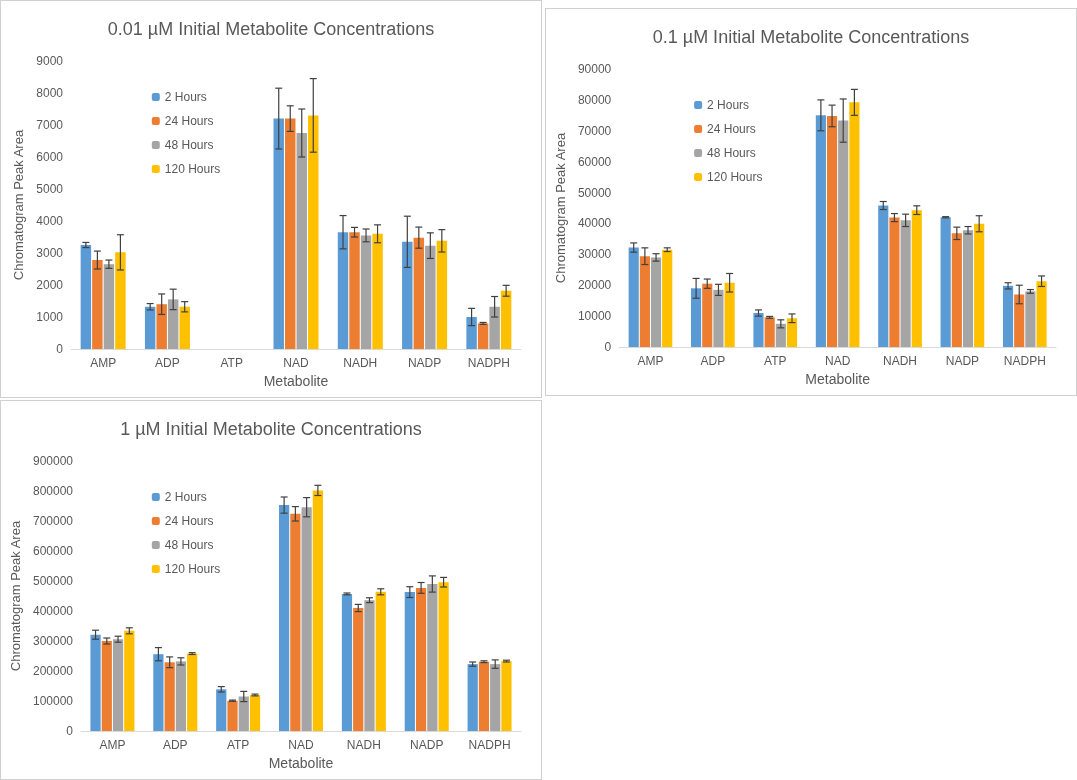  What do you see at coordinates (50, 189) in the screenshot?
I see `y-tick-label: 5000` at bounding box center [50, 189].